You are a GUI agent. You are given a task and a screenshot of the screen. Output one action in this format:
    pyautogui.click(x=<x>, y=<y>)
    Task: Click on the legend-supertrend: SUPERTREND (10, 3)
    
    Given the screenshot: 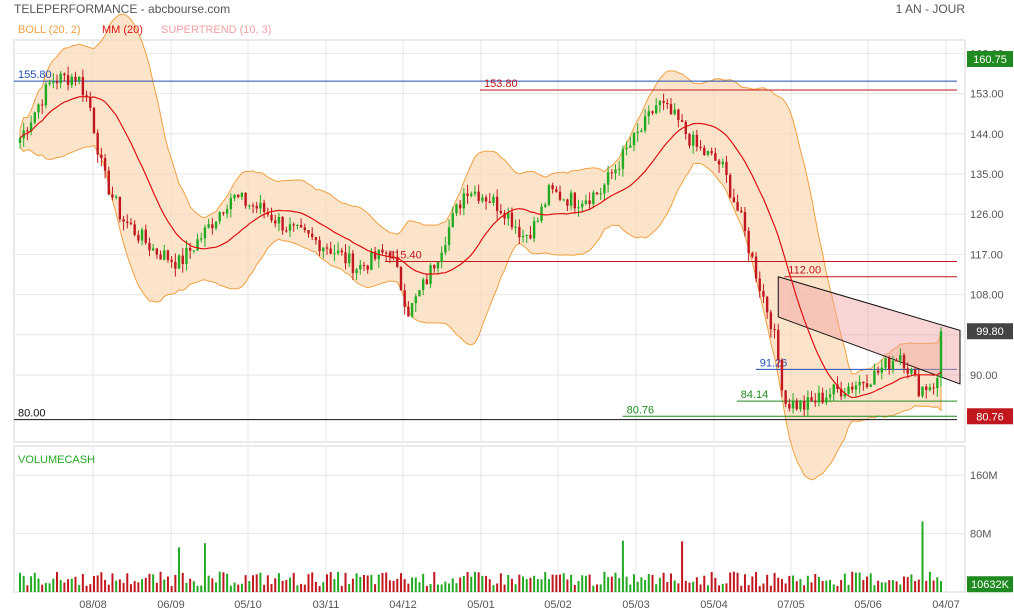 What is the action you would take?
    pyautogui.click(x=216, y=30)
    